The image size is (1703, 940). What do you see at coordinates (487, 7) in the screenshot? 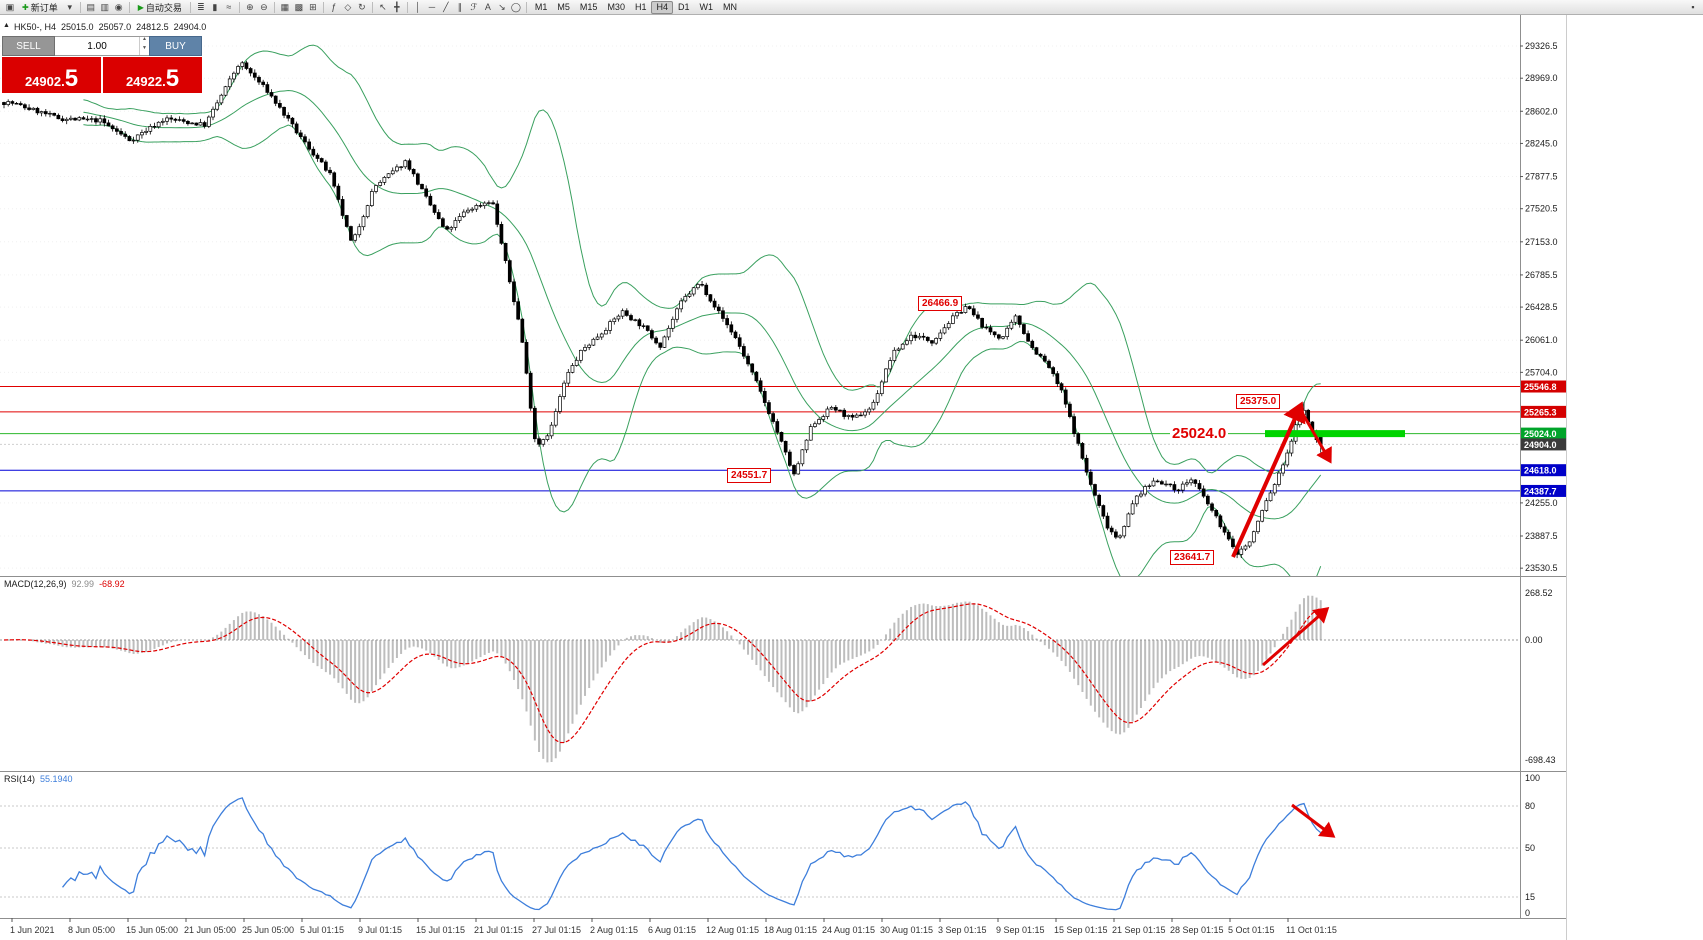
I see `text-tool-icon: A` at bounding box center [487, 7].